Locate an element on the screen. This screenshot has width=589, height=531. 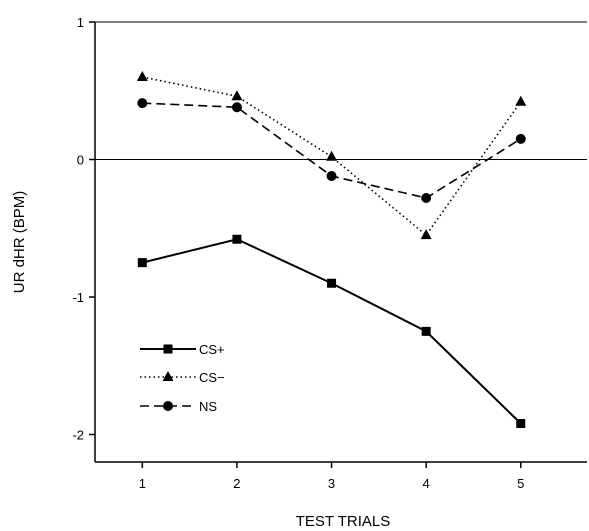
y-tick-label: 0 is located at coordinates (80, 160).